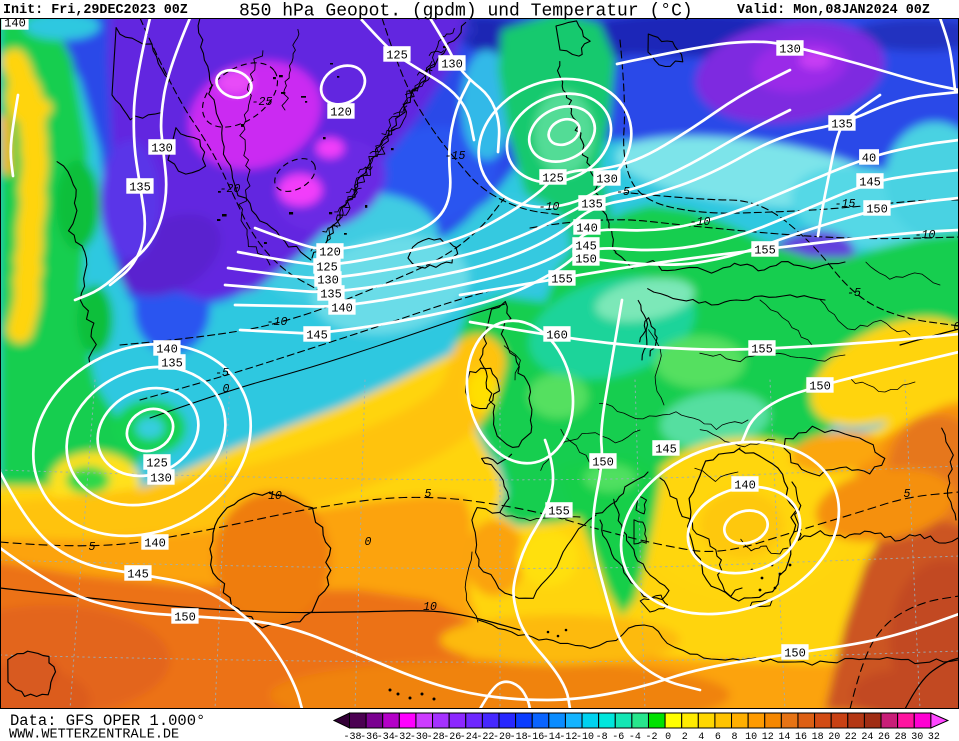 This screenshot has width=959, height=741. I want to click on svg-text: -22, so click(485, 736).